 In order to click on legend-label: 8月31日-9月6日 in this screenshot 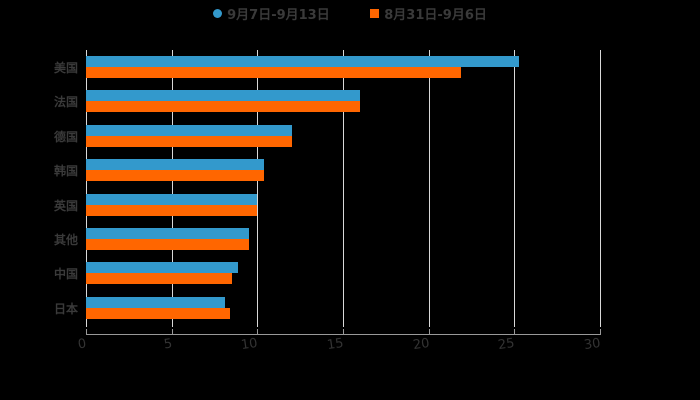, I will do `click(435, 15)`.